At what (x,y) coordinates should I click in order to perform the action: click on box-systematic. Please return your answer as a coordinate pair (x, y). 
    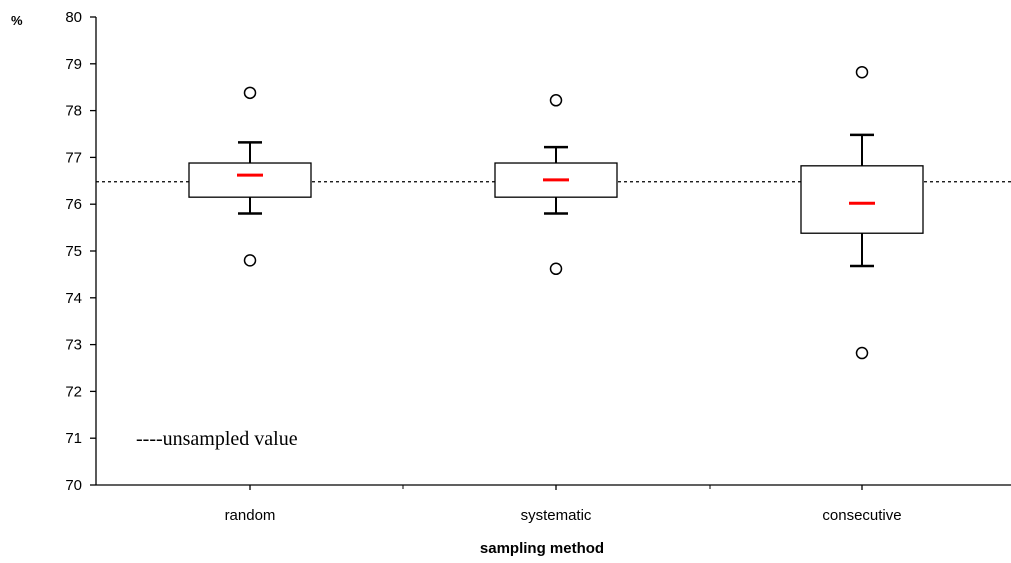
    Looking at the image, I should click on (556, 185).